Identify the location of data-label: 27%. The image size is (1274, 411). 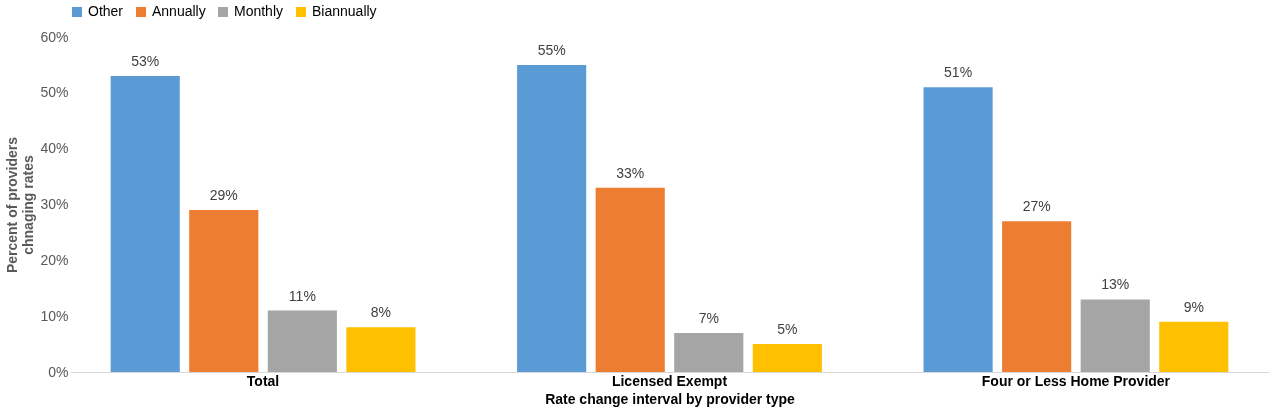
(1036, 206).